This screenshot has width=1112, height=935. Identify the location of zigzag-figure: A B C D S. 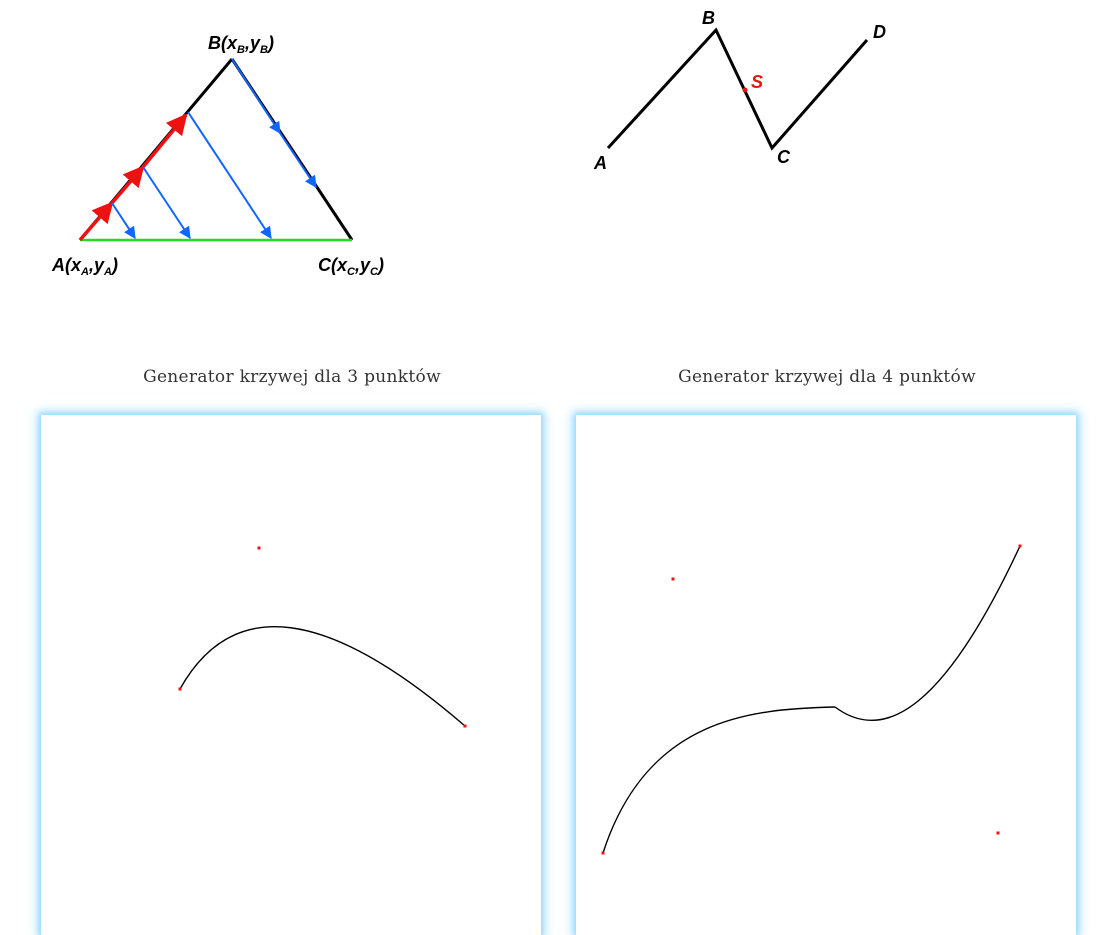
(740, 95).